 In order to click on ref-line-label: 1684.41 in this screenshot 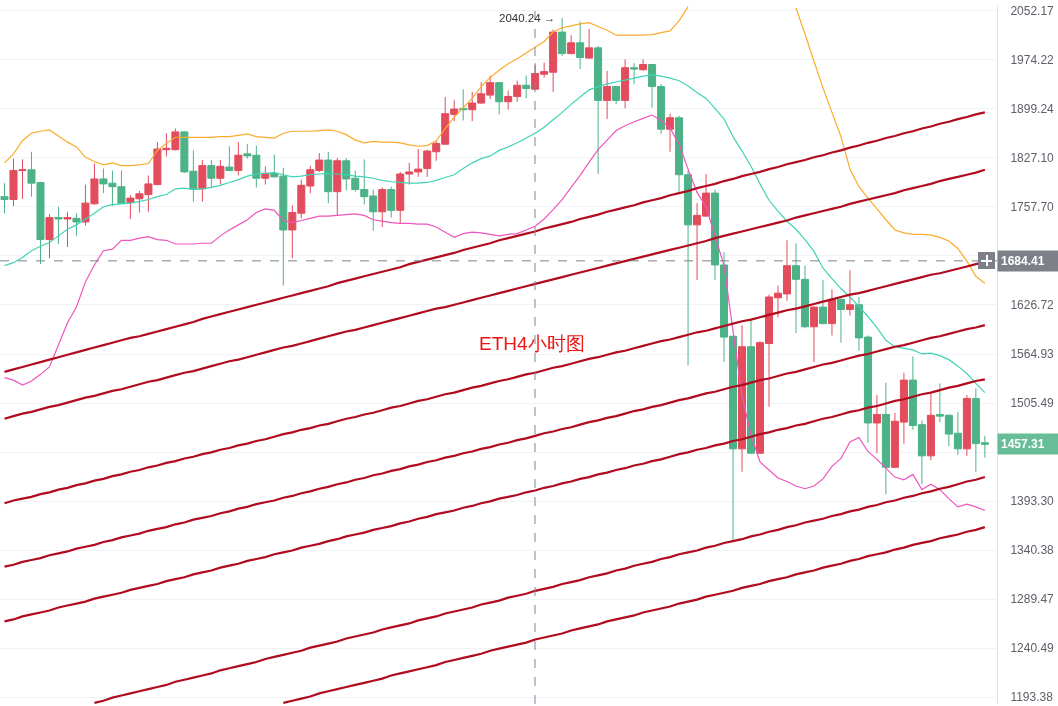, I will do `click(1023, 261)`.